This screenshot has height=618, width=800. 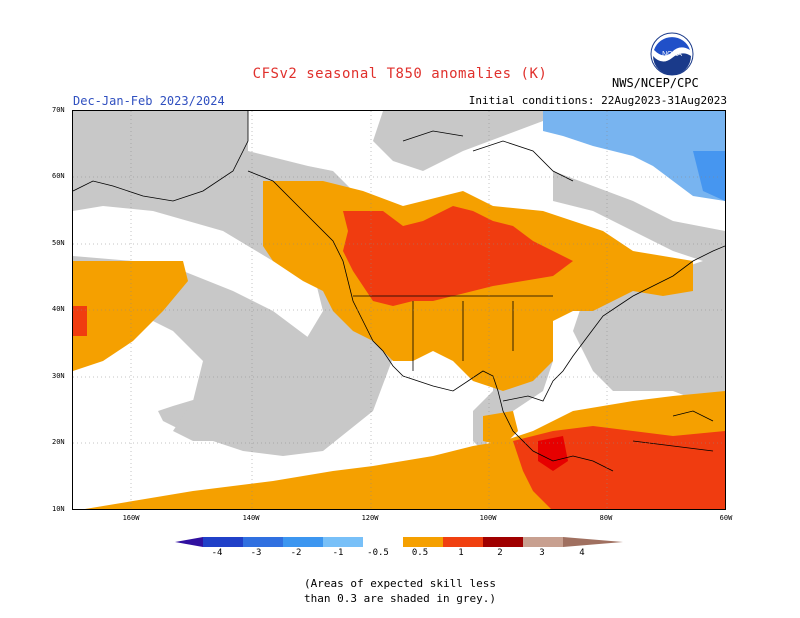 I want to click on svg-text: NOAA, so click(x=672, y=54).